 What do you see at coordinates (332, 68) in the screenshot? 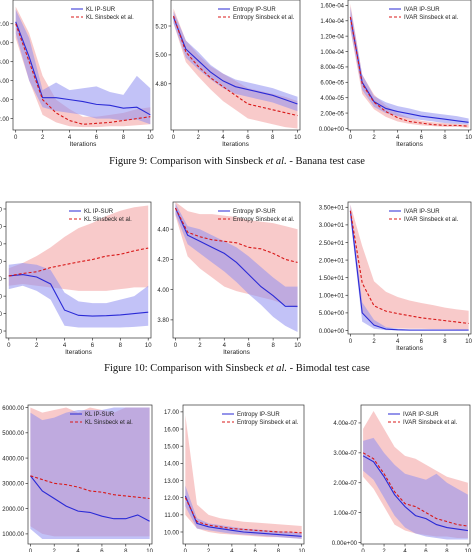
I see `y-tick-label: 8.00e-05` at bounding box center [332, 68].